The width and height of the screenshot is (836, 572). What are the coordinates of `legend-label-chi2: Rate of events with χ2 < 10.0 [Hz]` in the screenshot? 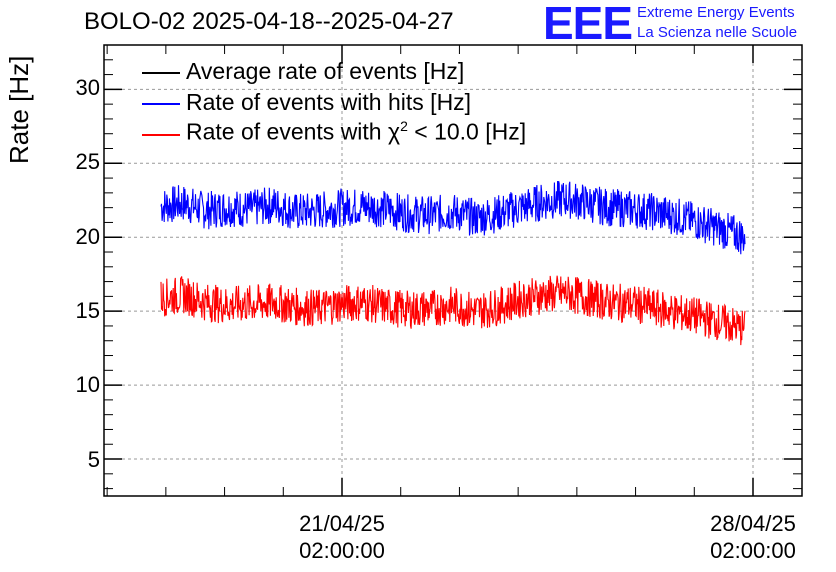 It's located at (356, 132).